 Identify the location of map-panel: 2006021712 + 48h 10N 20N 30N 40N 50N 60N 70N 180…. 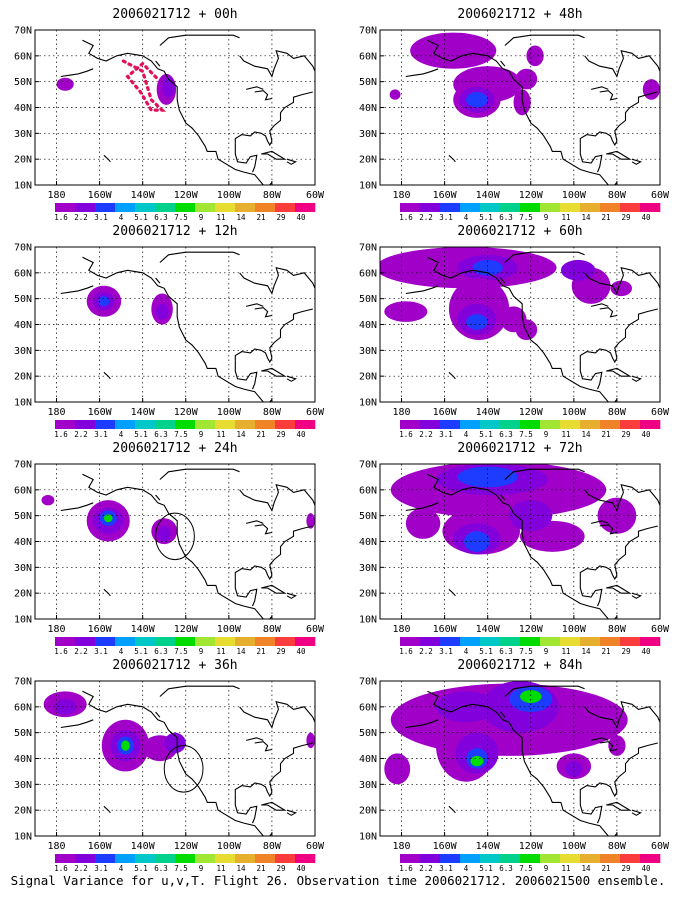
(514, 114).